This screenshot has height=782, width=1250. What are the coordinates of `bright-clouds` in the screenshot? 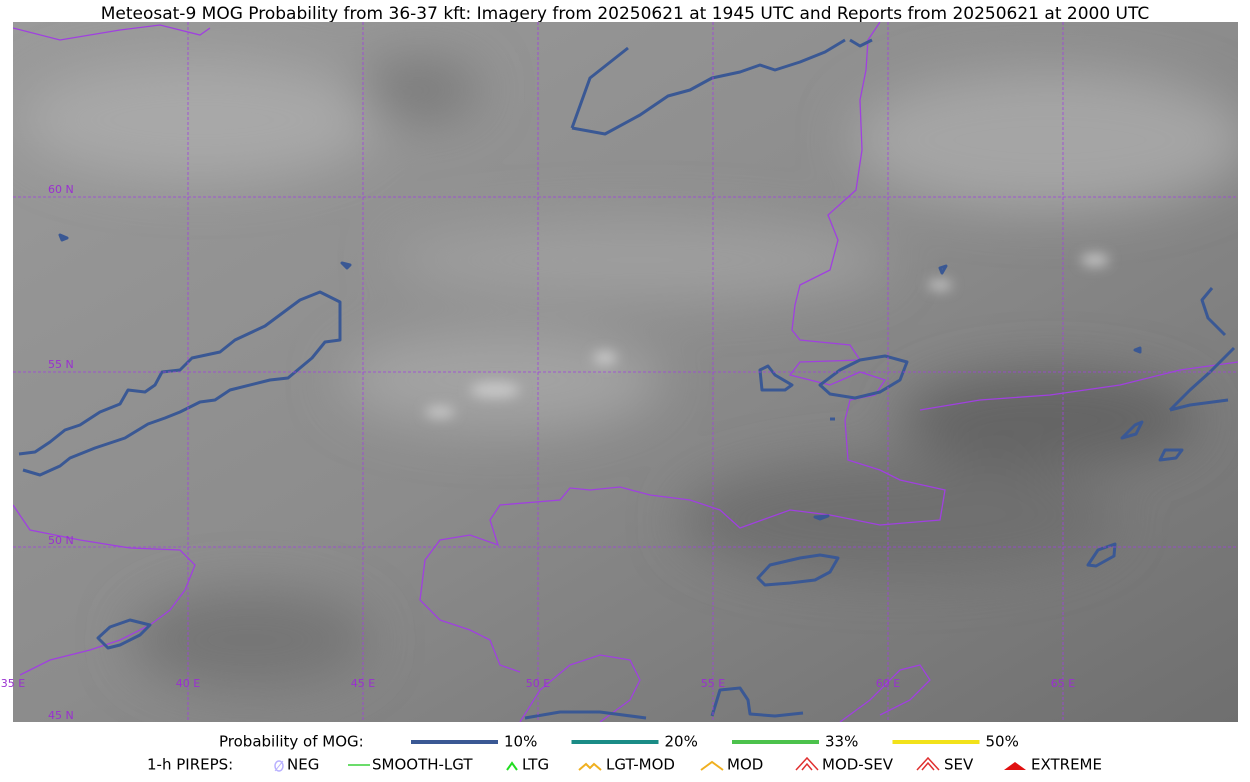 It's located at (767, 336).